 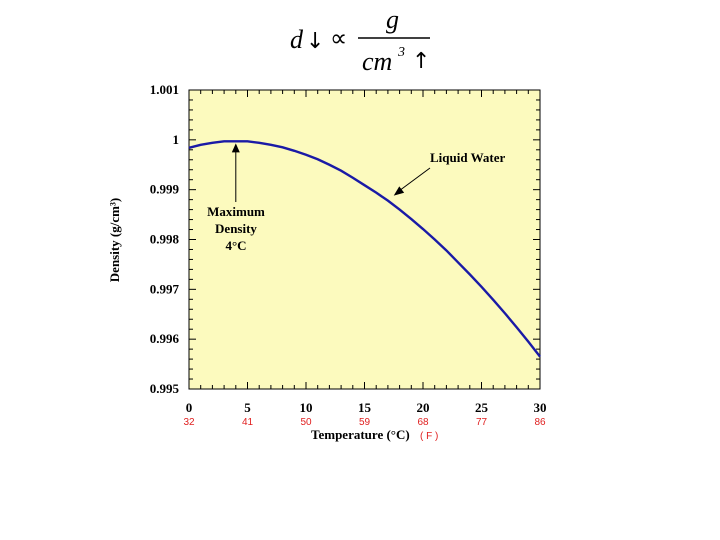 I want to click on fahrenheit-tick-label: 41, so click(x=248, y=422).